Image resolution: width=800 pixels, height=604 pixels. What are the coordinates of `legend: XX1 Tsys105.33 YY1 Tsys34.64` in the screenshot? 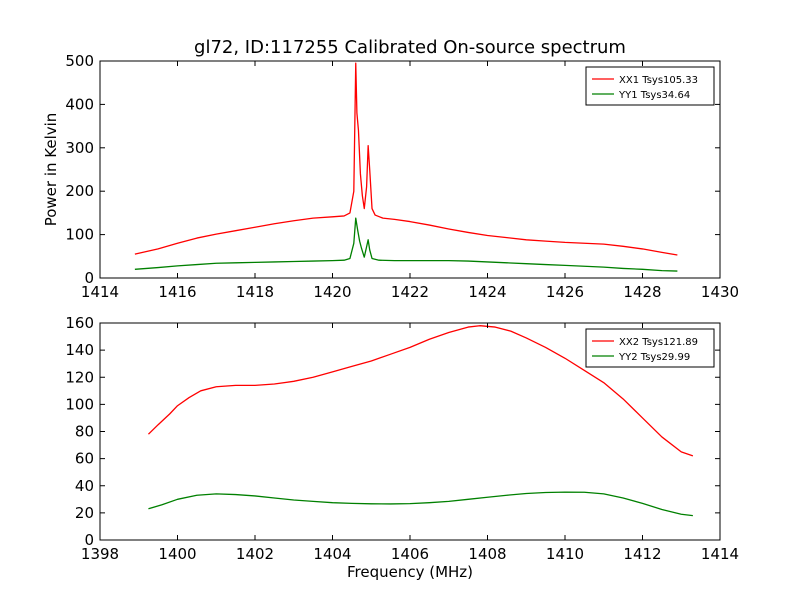 It's located at (650, 86).